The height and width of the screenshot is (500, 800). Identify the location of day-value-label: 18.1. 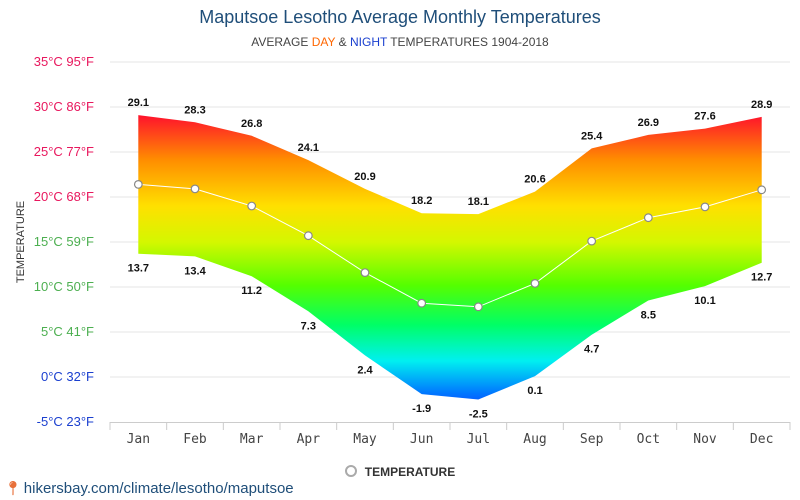
(478, 202).